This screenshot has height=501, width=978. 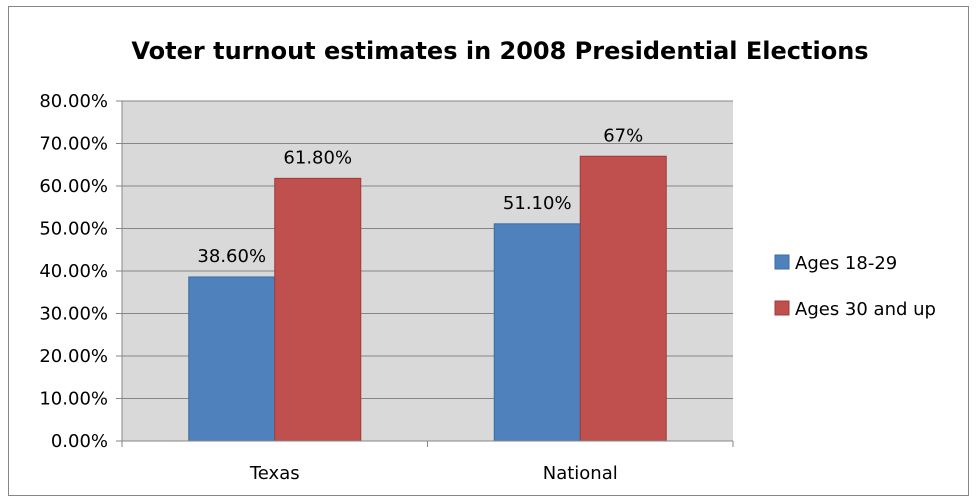 What do you see at coordinates (73, 229) in the screenshot?
I see `y-tick-label: 50.00%` at bounding box center [73, 229].